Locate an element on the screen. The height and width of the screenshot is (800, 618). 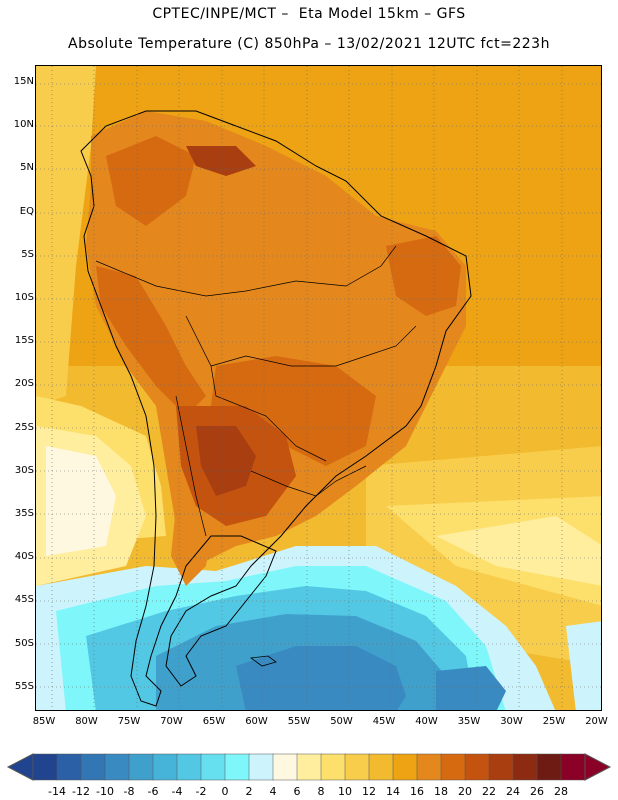
lon-tick-label: 80W is located at coordinates (86, 721).